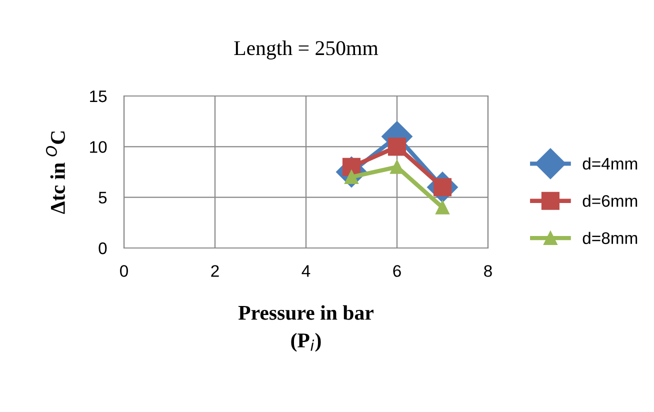  Describe the element at coordinates (124, 271) in the screenshot. I see `x-tick-label: 0` at that location.